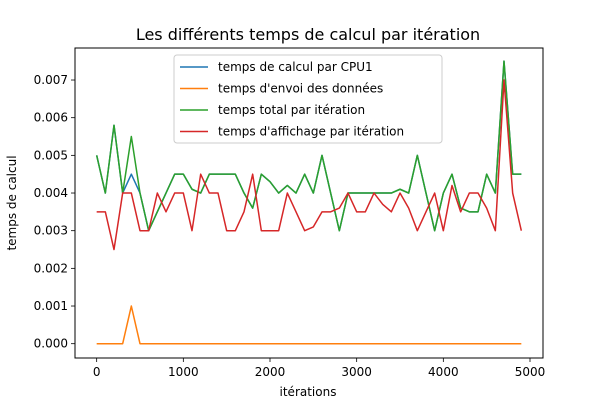 The width and height of the screenshot is (600, 400). Describe the element at coordinates (530, 372) in the screenshot. I see `x-tick-label: 5000` at that location.